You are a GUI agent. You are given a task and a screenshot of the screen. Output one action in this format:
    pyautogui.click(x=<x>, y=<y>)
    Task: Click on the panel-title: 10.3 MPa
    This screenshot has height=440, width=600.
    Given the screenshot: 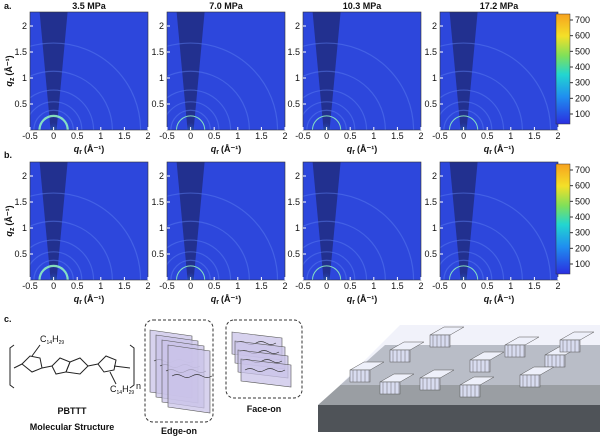 What is the action you would take?
    pyautogui.click(x=363, y=6)
    